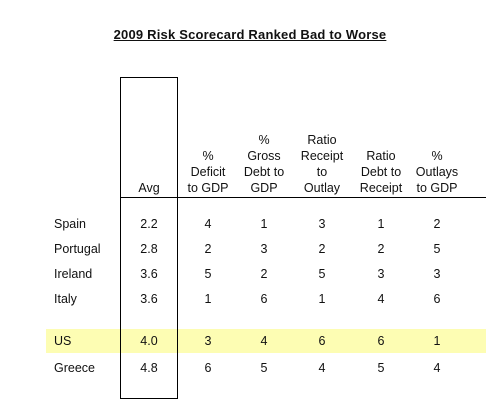 This screenshot has width=500, height=414. I want to click on rank-cell-ratio-debt-to-receipt: 1, so click(381, 224).